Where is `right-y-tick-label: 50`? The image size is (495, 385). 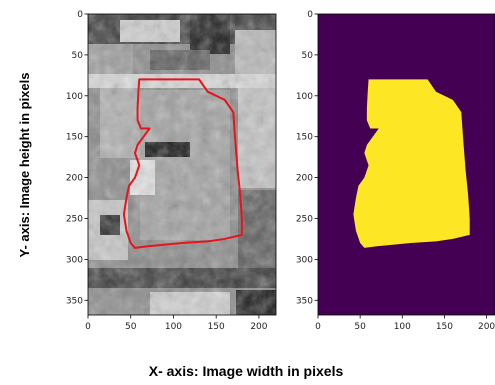
right-y-tick-label: 50 is located at coordinates (308, 56).